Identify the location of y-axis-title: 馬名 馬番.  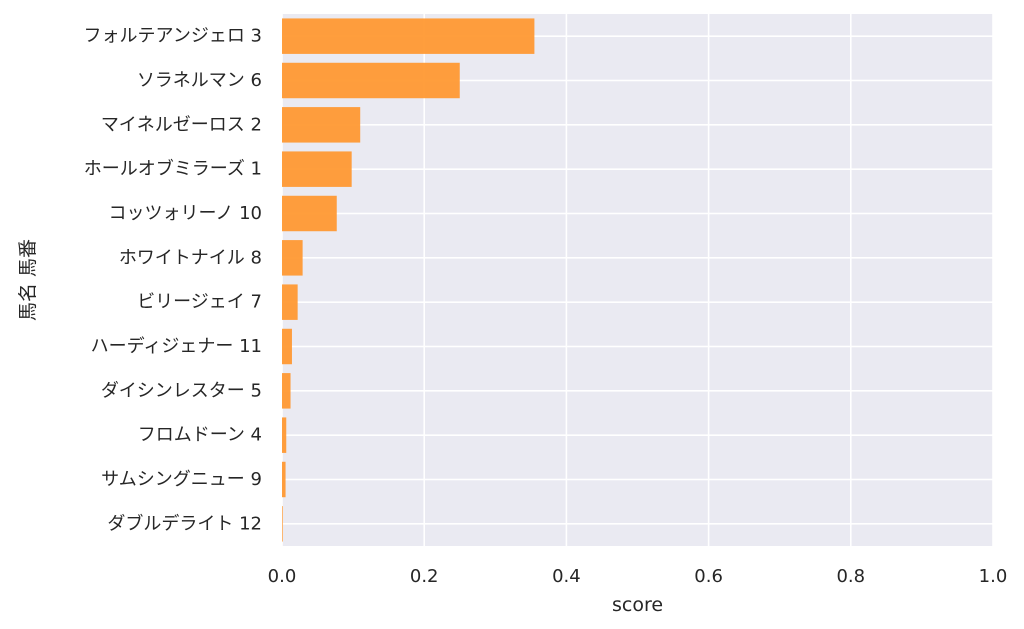
(28, 280).